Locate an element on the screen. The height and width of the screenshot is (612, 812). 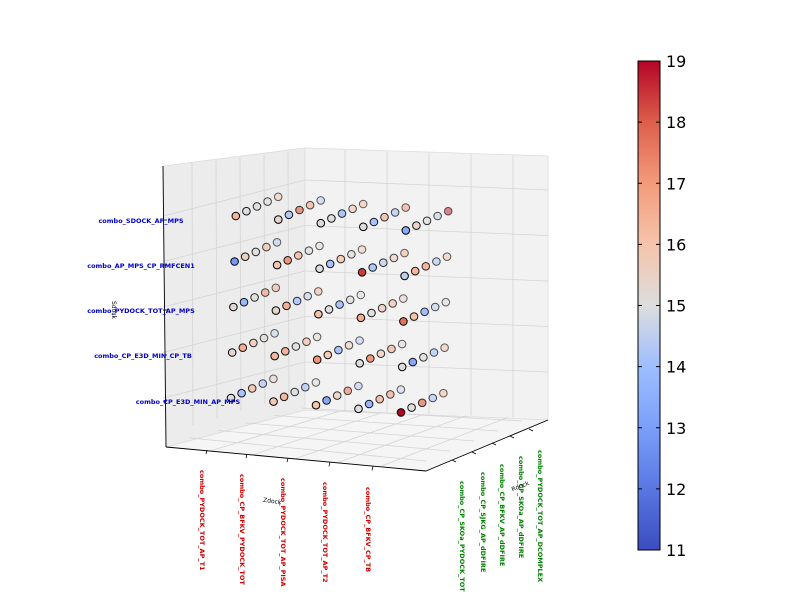
colorbar-tick-label: 17 is located at coordinates (676, 183).